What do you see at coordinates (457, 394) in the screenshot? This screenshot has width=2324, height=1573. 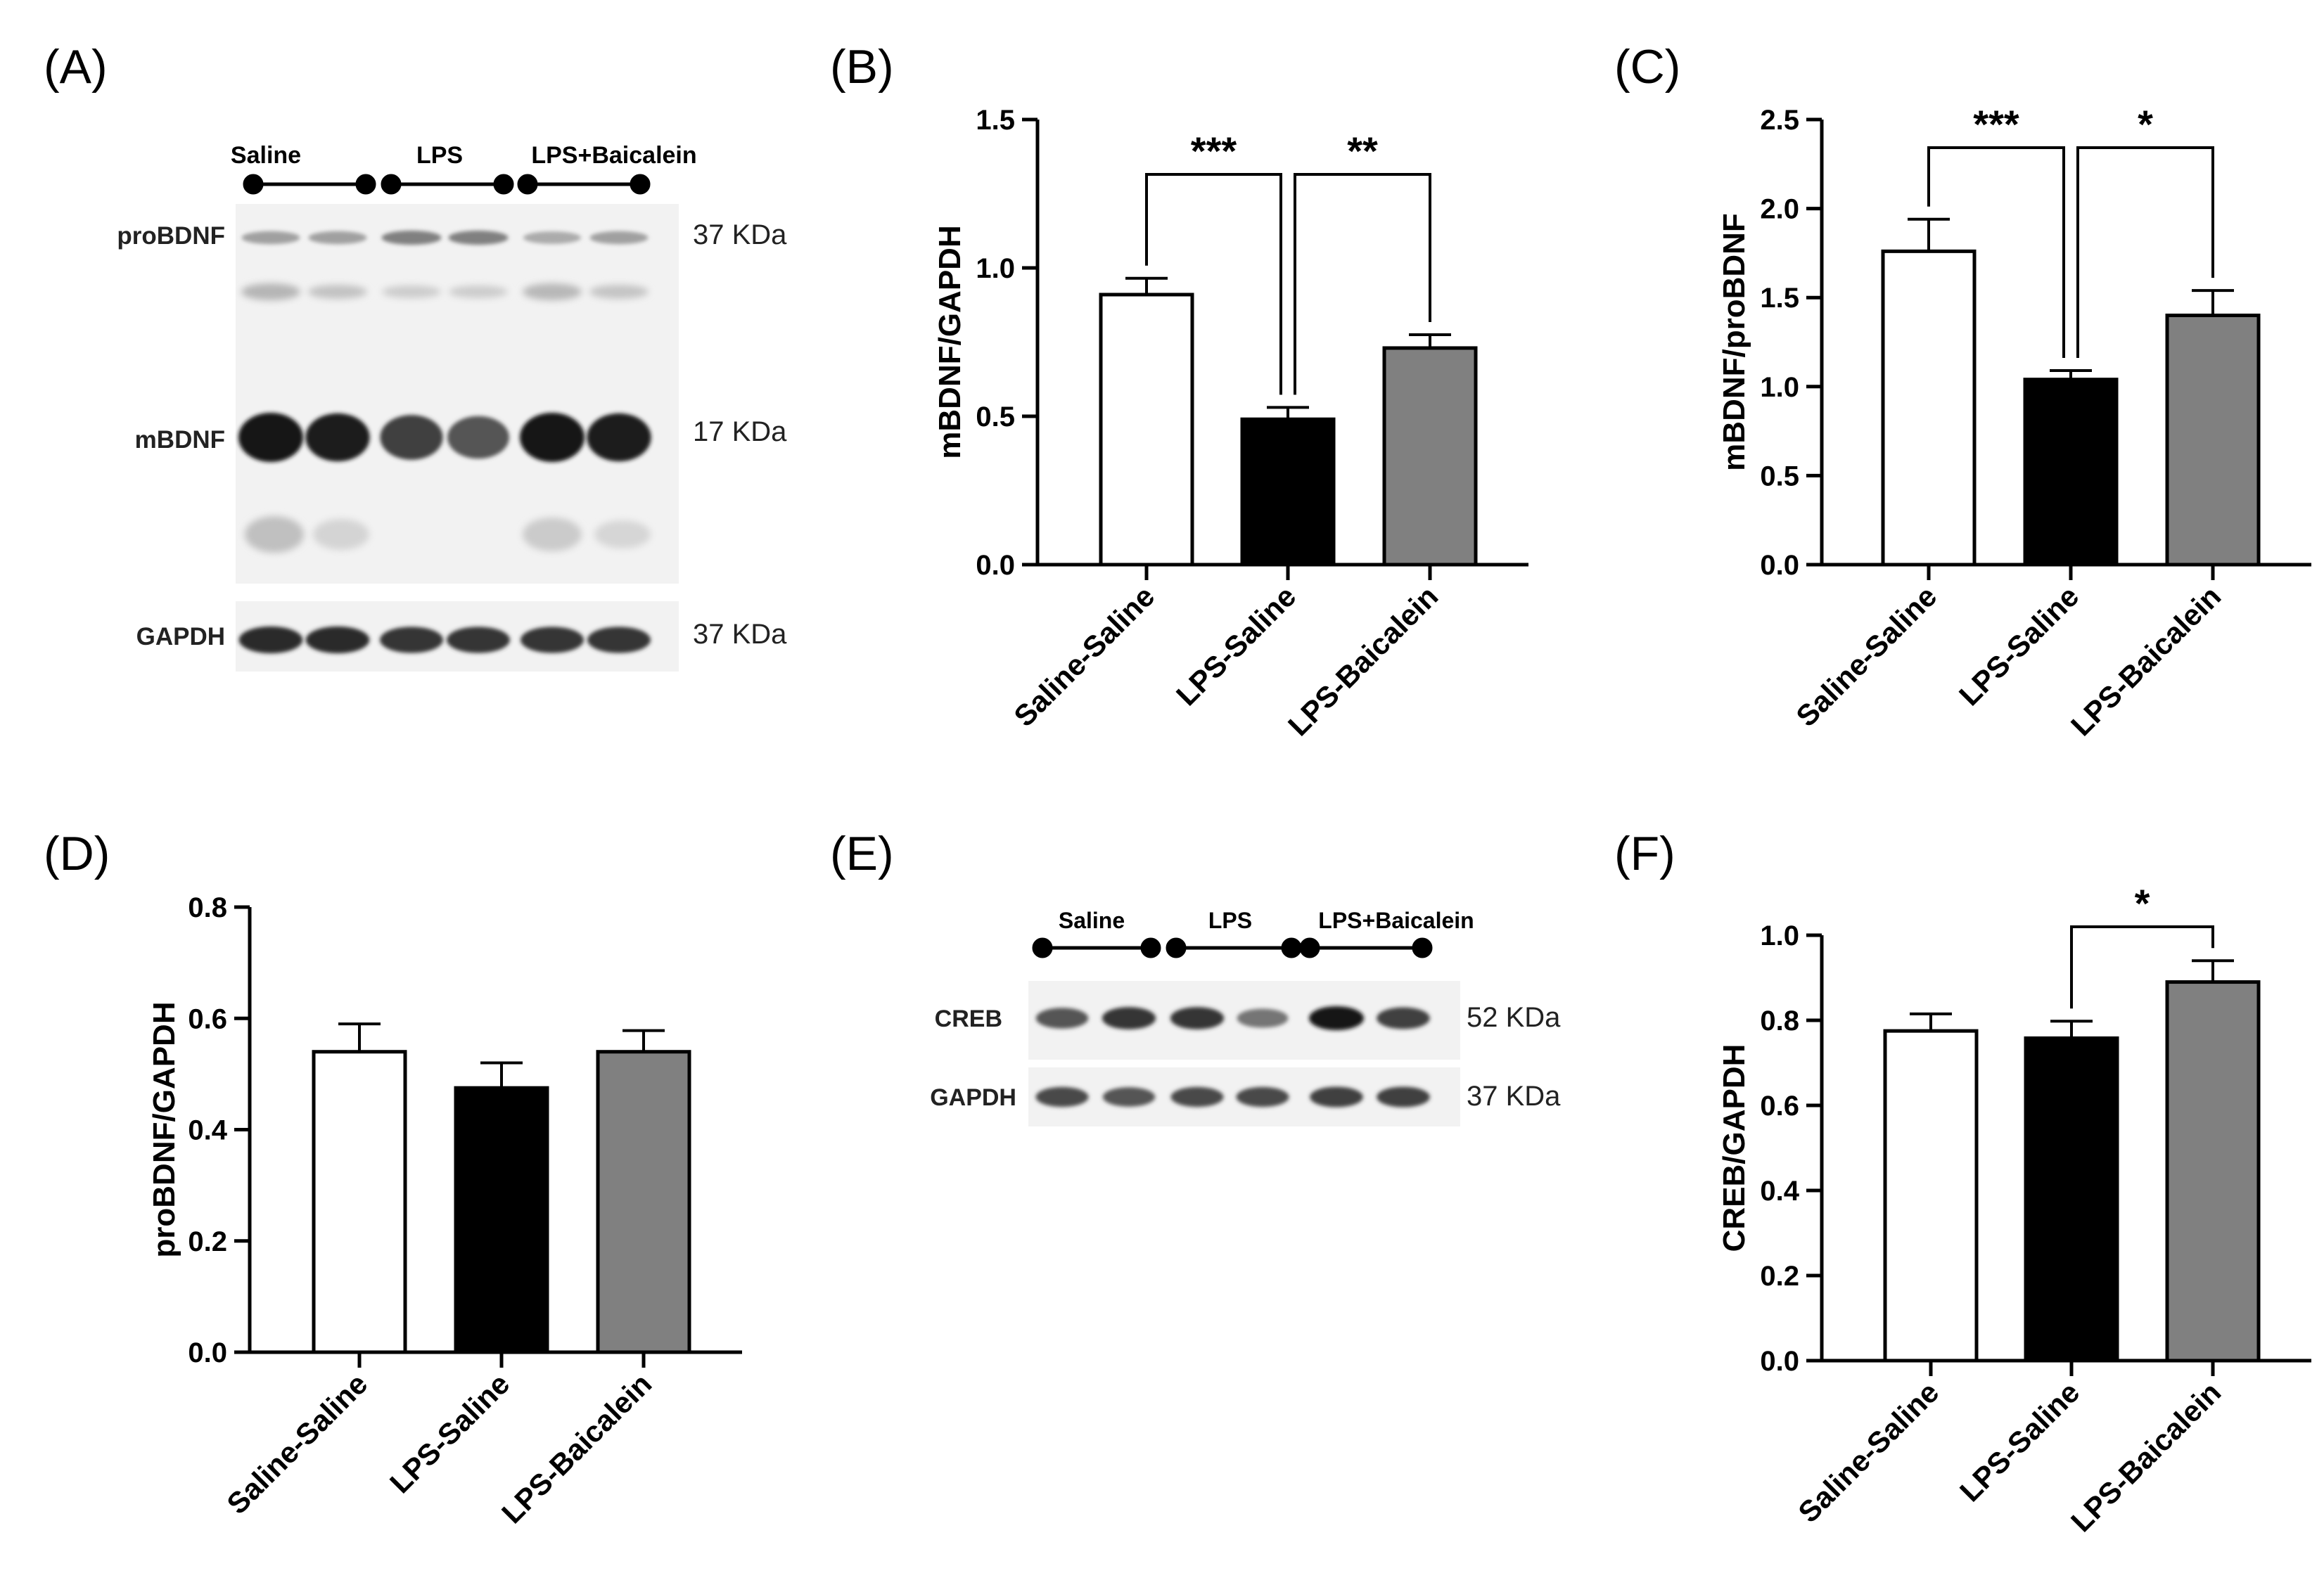 I see `blot-membrane-bdnf` at bounding box center [457, 394].